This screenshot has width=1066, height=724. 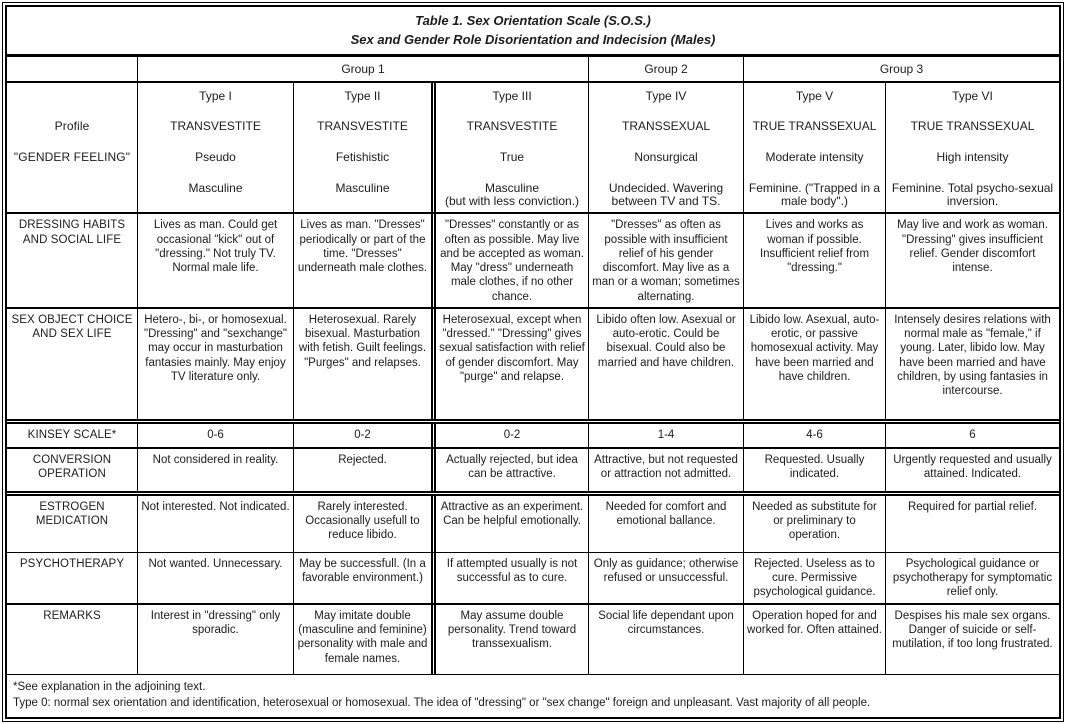 What do you see at coordinates (216, 147) in the screenshot?
I see `type-1-header: Type I TRANSVESTITE Pseudo Masculine` at bounding box center [216, 147].